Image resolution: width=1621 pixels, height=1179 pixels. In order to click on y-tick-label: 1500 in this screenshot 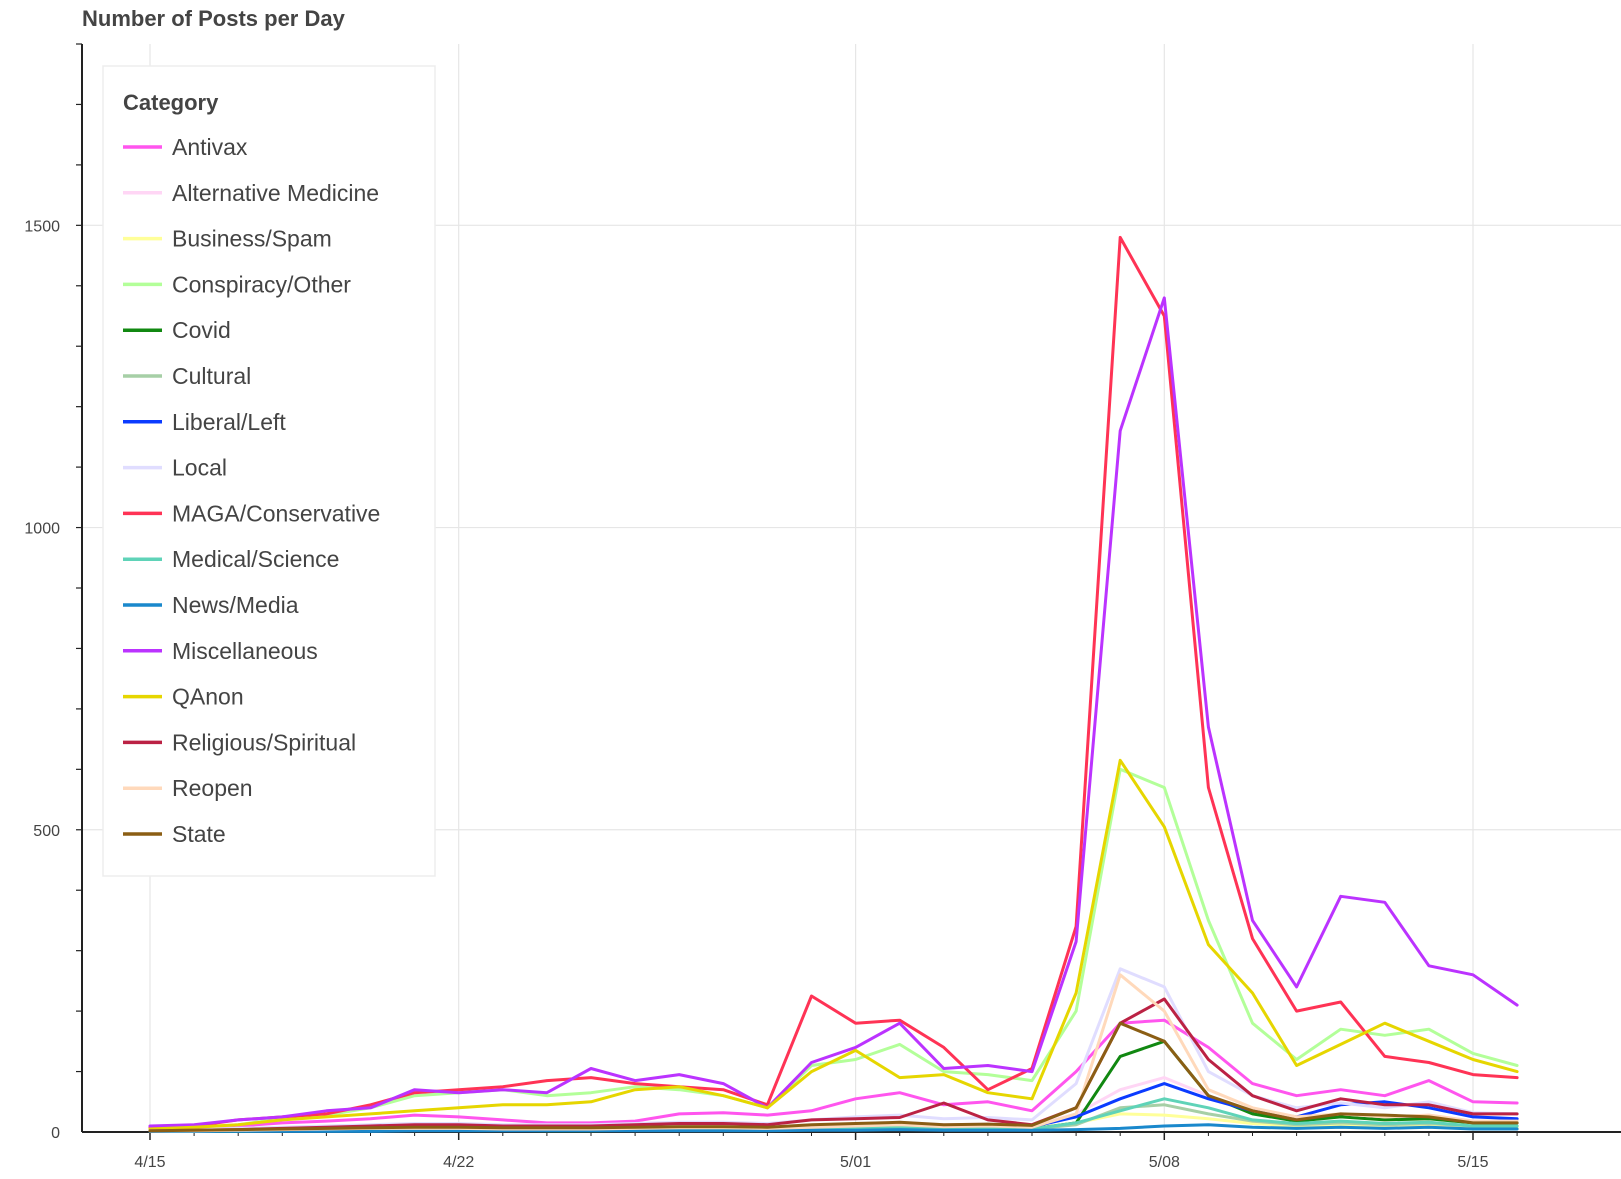, I will do `click(42, 226)`.